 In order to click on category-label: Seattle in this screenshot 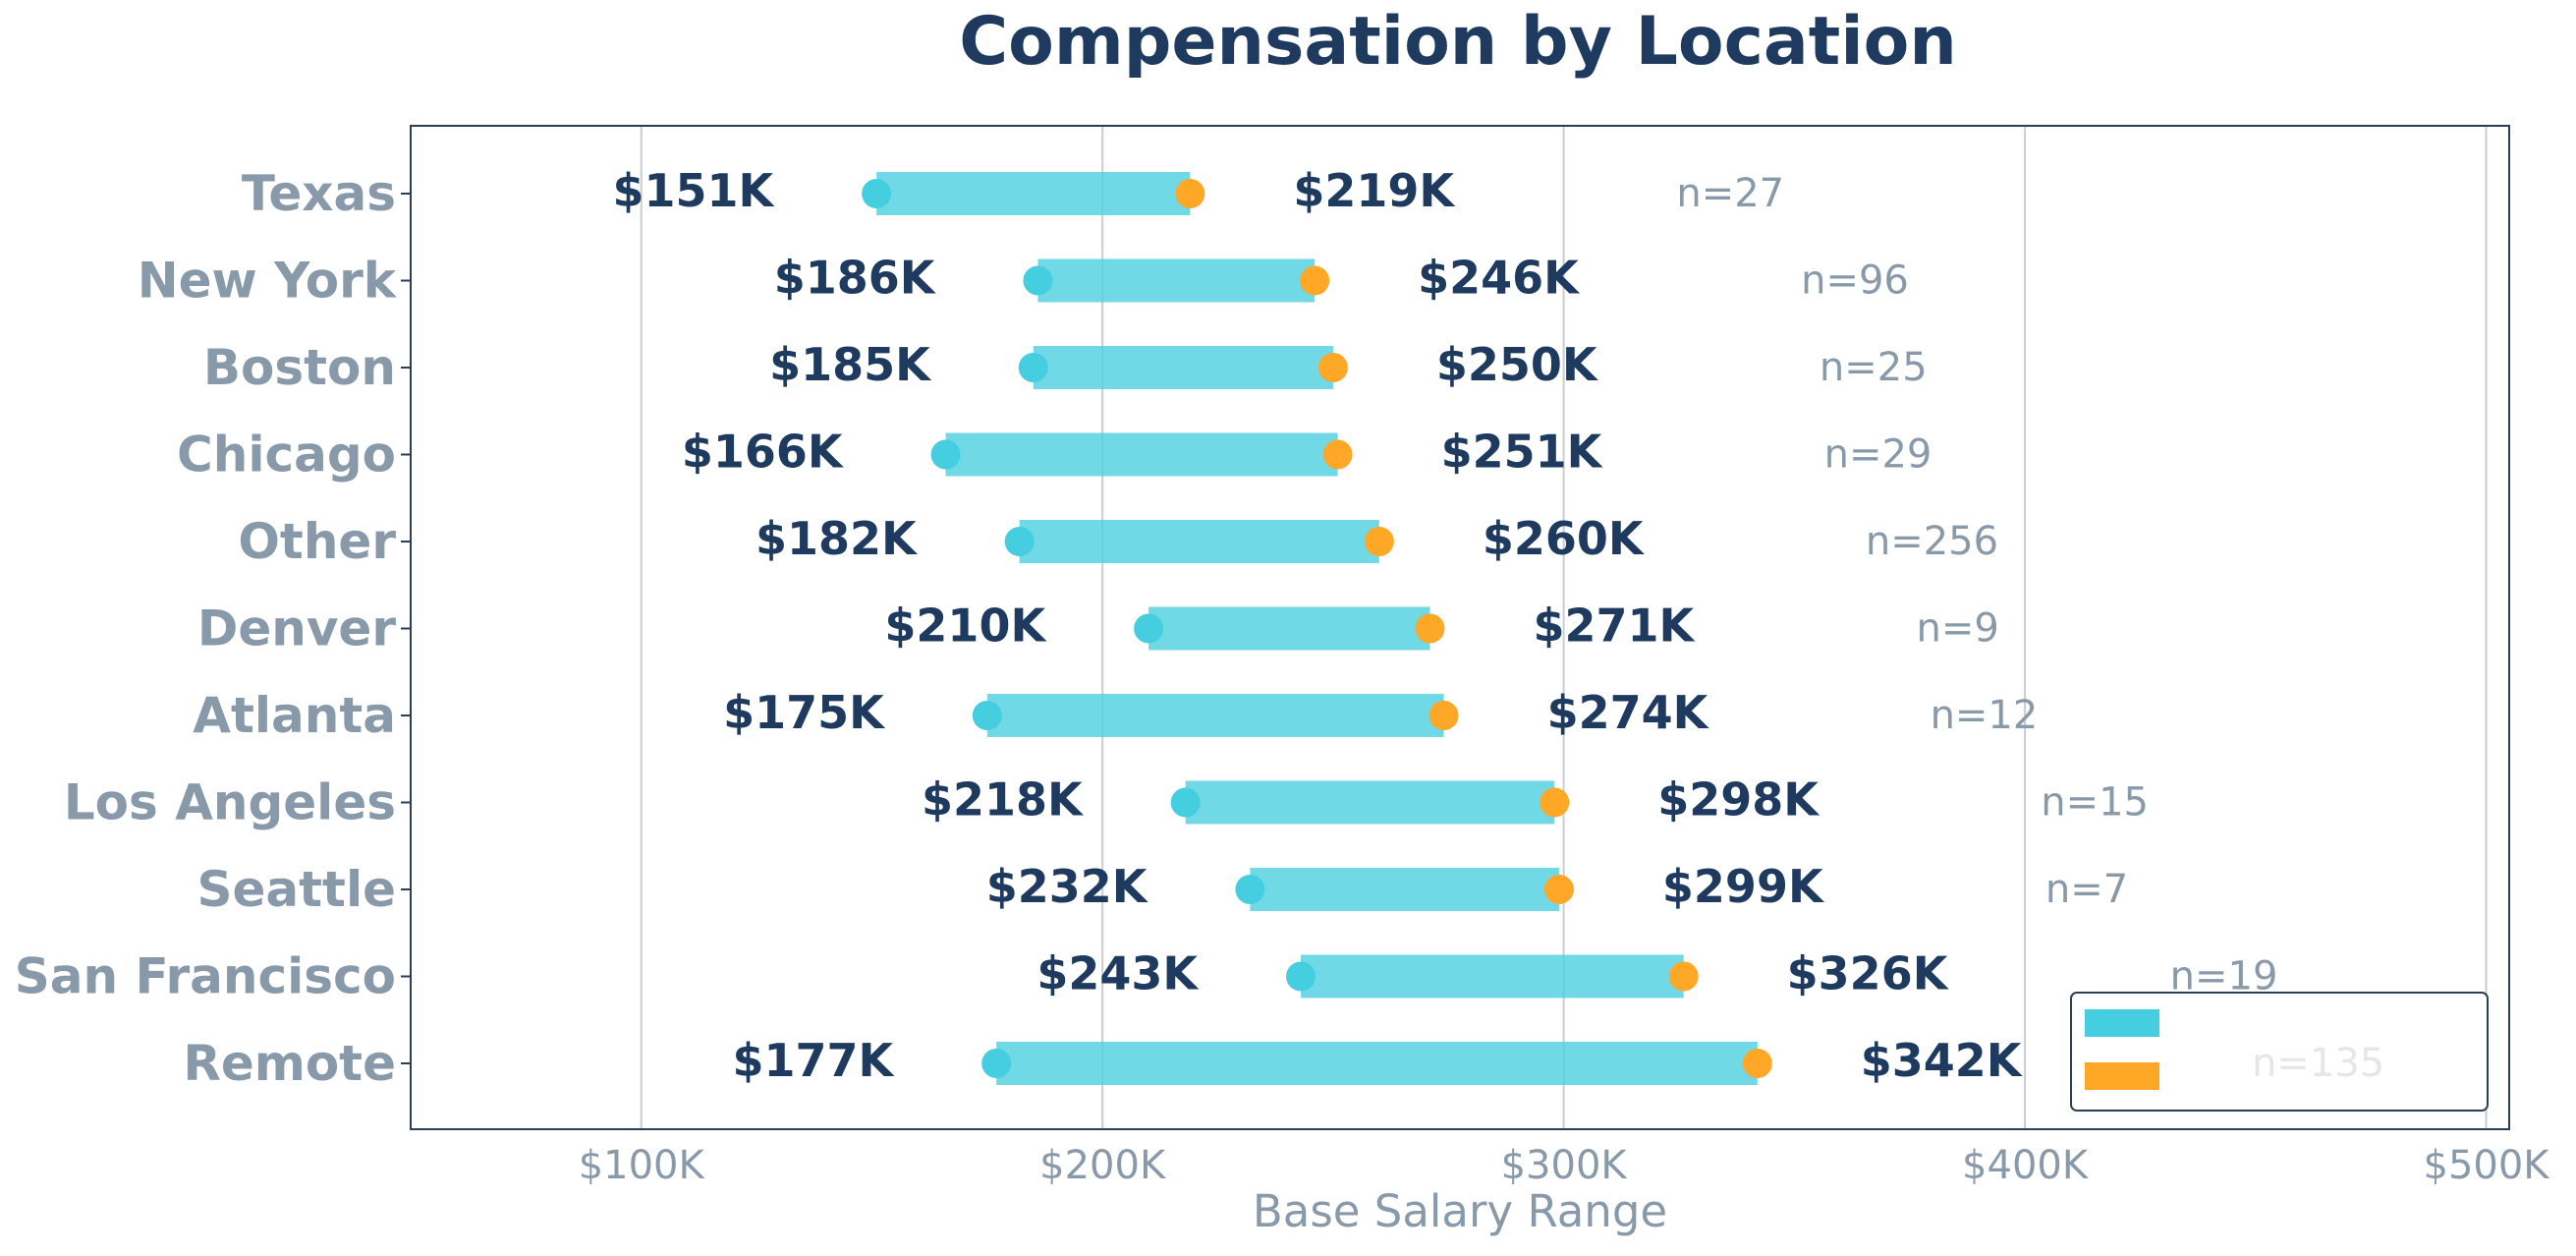, I will do `click(296, 889)`.